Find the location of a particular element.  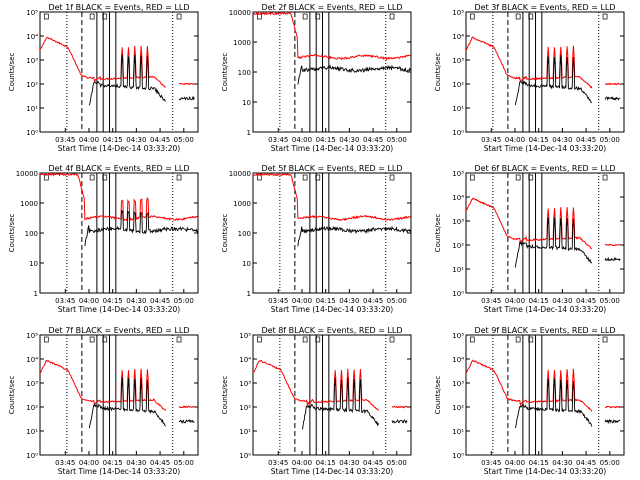

chart-title: Det 7f BLACK = Events, RED = LLD is located at coordinates (118, 330).